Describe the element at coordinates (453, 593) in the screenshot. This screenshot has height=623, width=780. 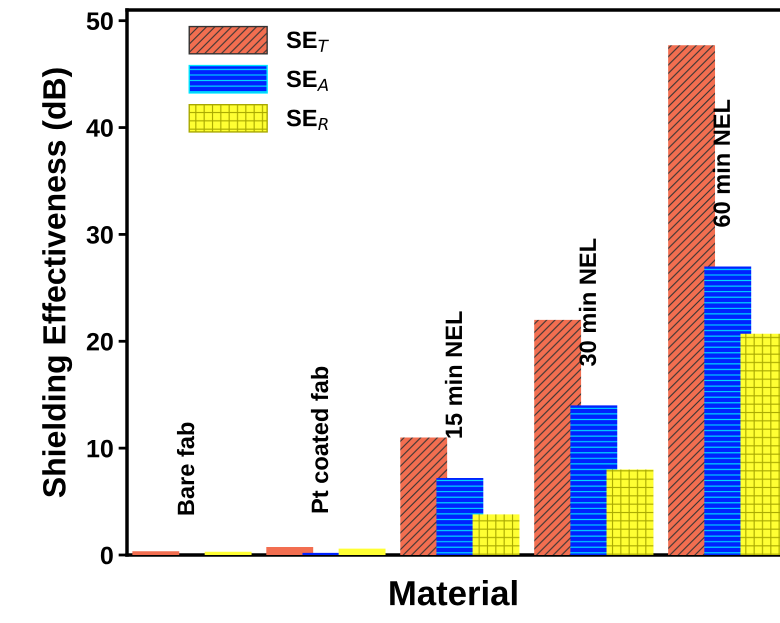
I see `x-axis-title: Material` at that location.